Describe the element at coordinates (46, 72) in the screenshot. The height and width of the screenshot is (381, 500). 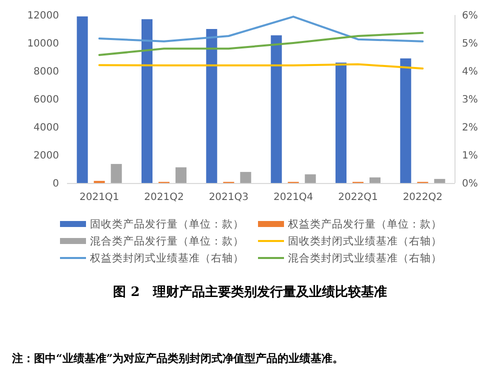
I see `y-tick-label: 8000` at that location.